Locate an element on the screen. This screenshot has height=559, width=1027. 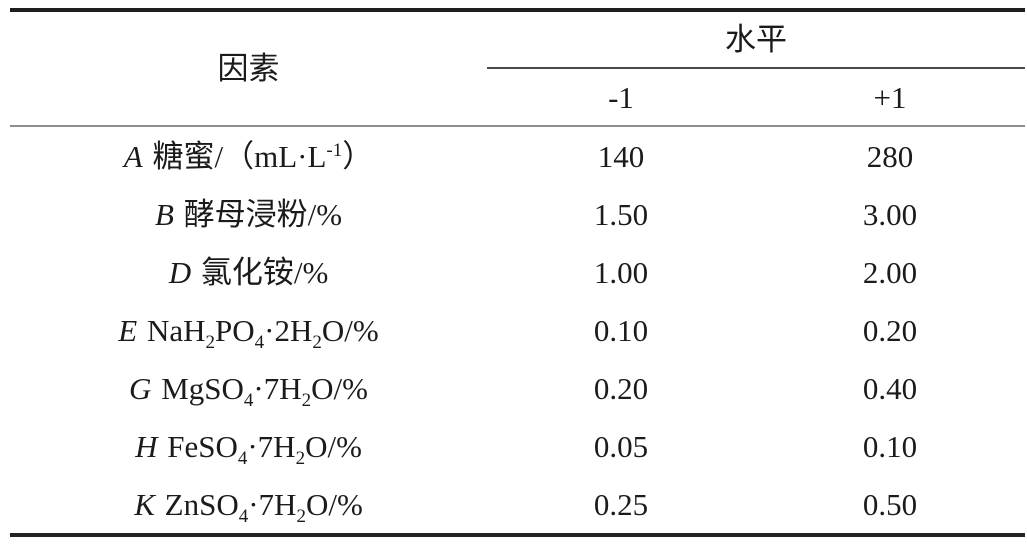
high-level-value: 3.00 is located at coordinates (890, 214).